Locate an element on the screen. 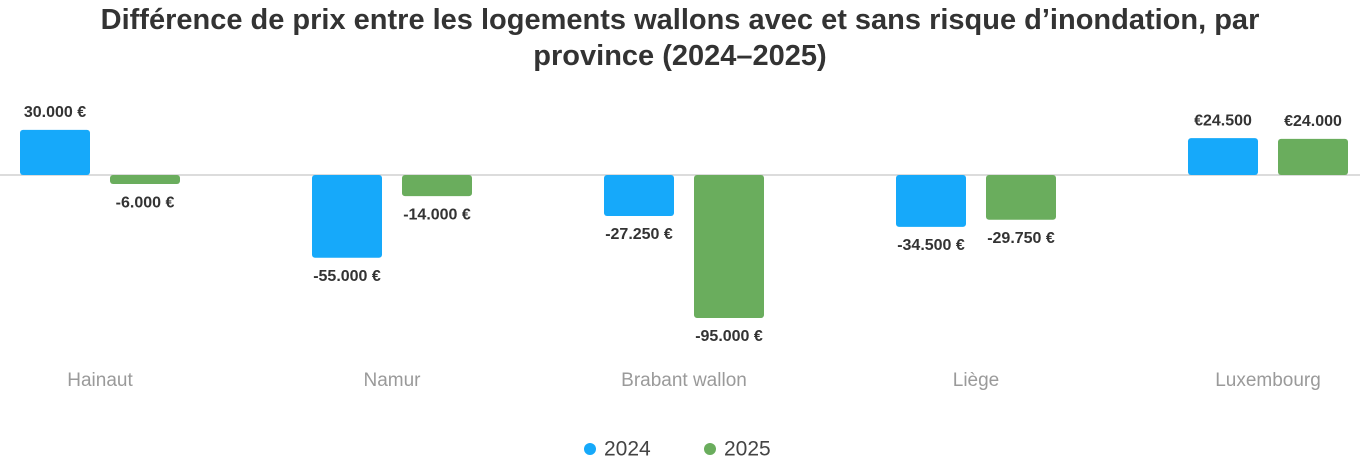 Image resolution: width=1360 pixels, height=461 pixels. legend-label: 2024 is located at coordinates (627, 449).